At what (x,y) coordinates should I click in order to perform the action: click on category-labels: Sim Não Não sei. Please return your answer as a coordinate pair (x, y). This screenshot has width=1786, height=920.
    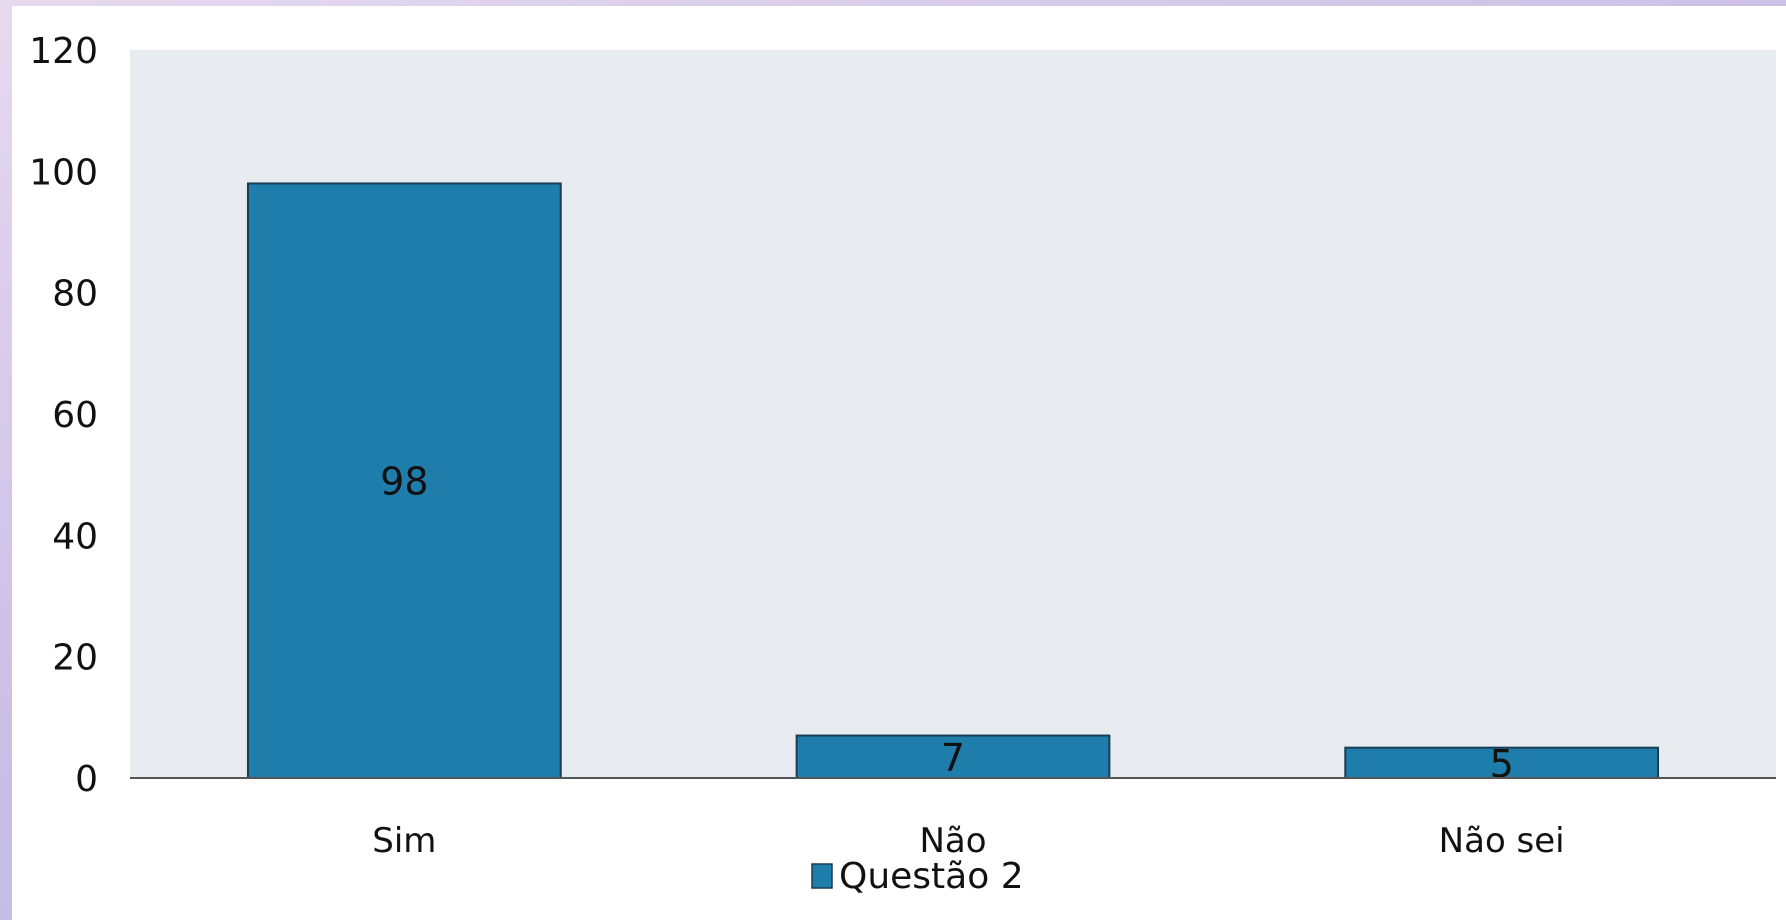
    Looking at the image, I should click on (968, 841).